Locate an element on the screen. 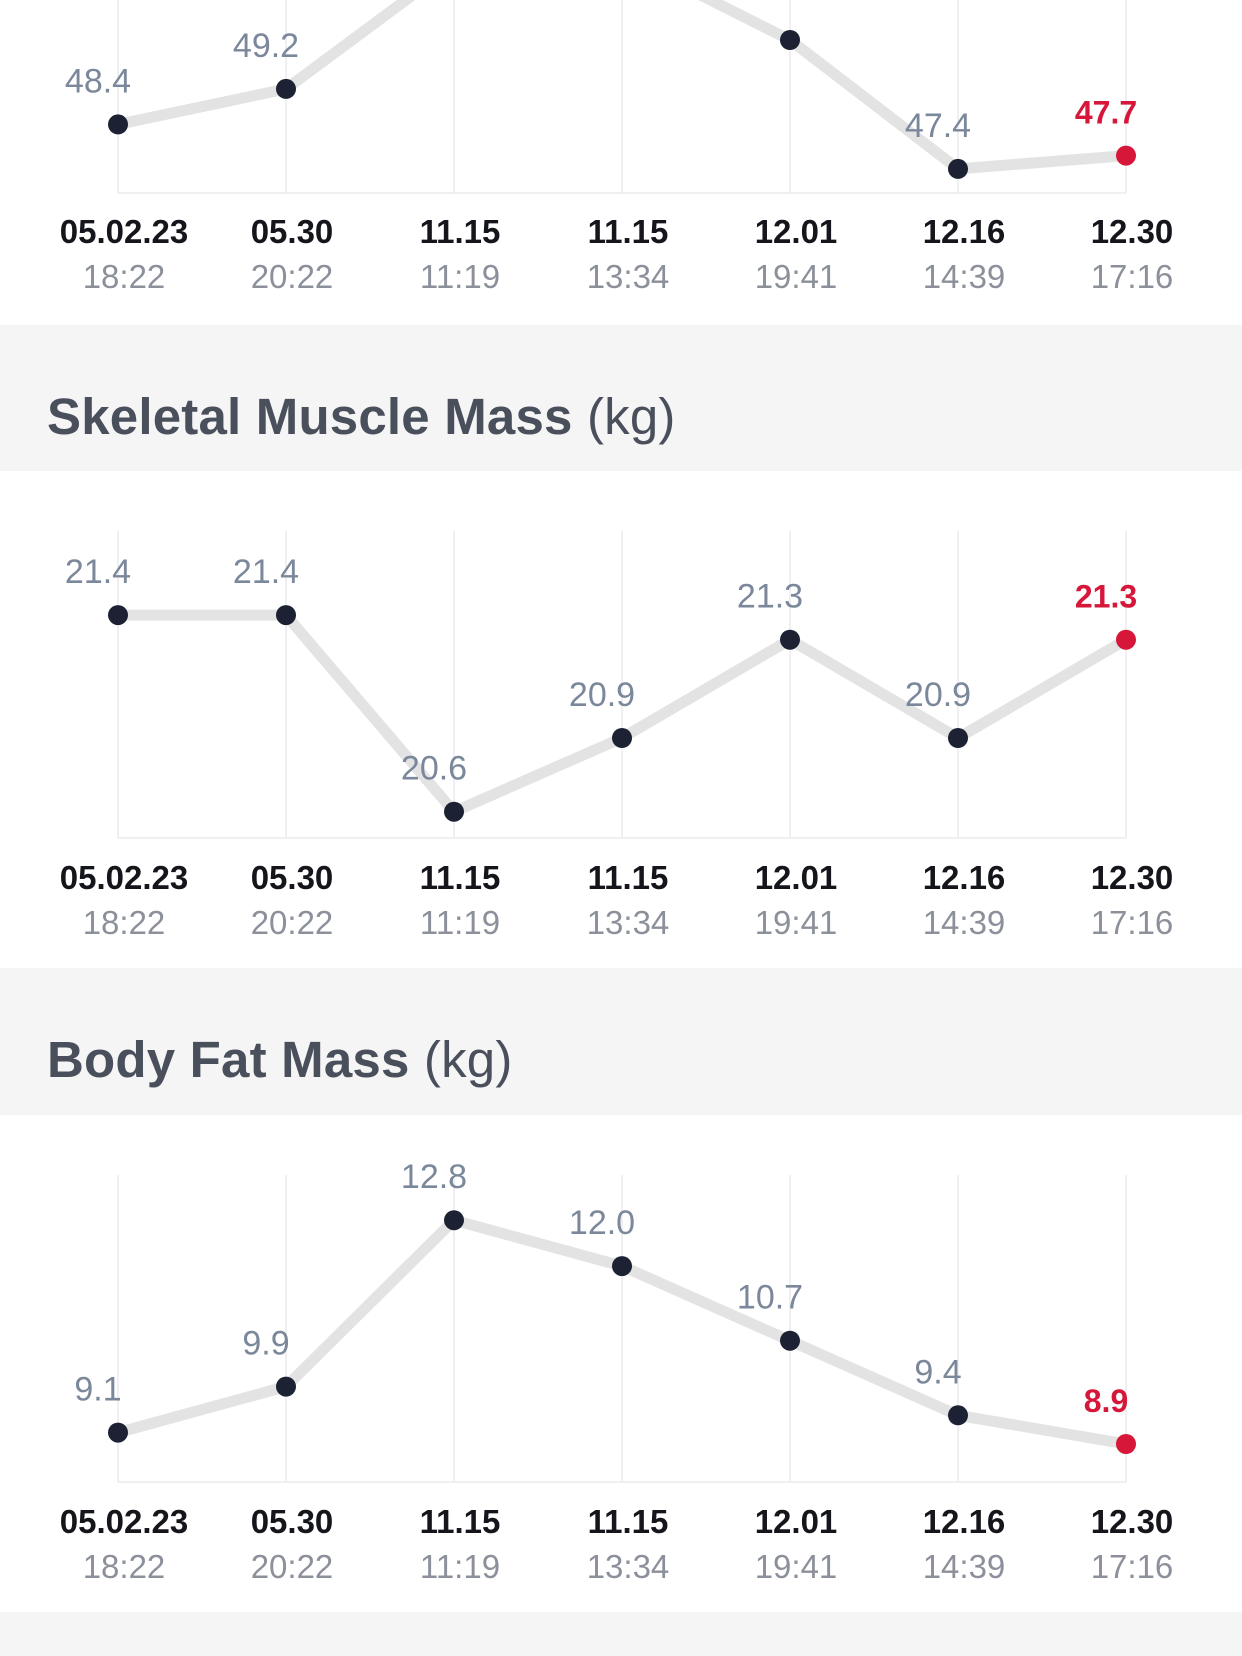  bfm-tick-date: 05.02.23 is located at coordinates (124, 1521).